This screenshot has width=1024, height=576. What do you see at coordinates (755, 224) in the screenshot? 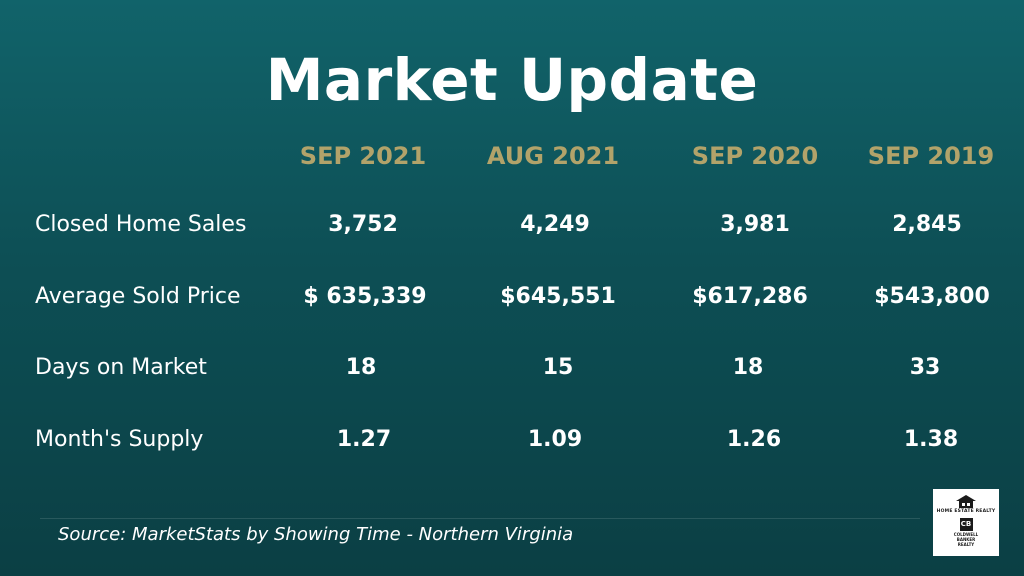
I see `table-cell: 3,981` at bounding box center [755, 224].